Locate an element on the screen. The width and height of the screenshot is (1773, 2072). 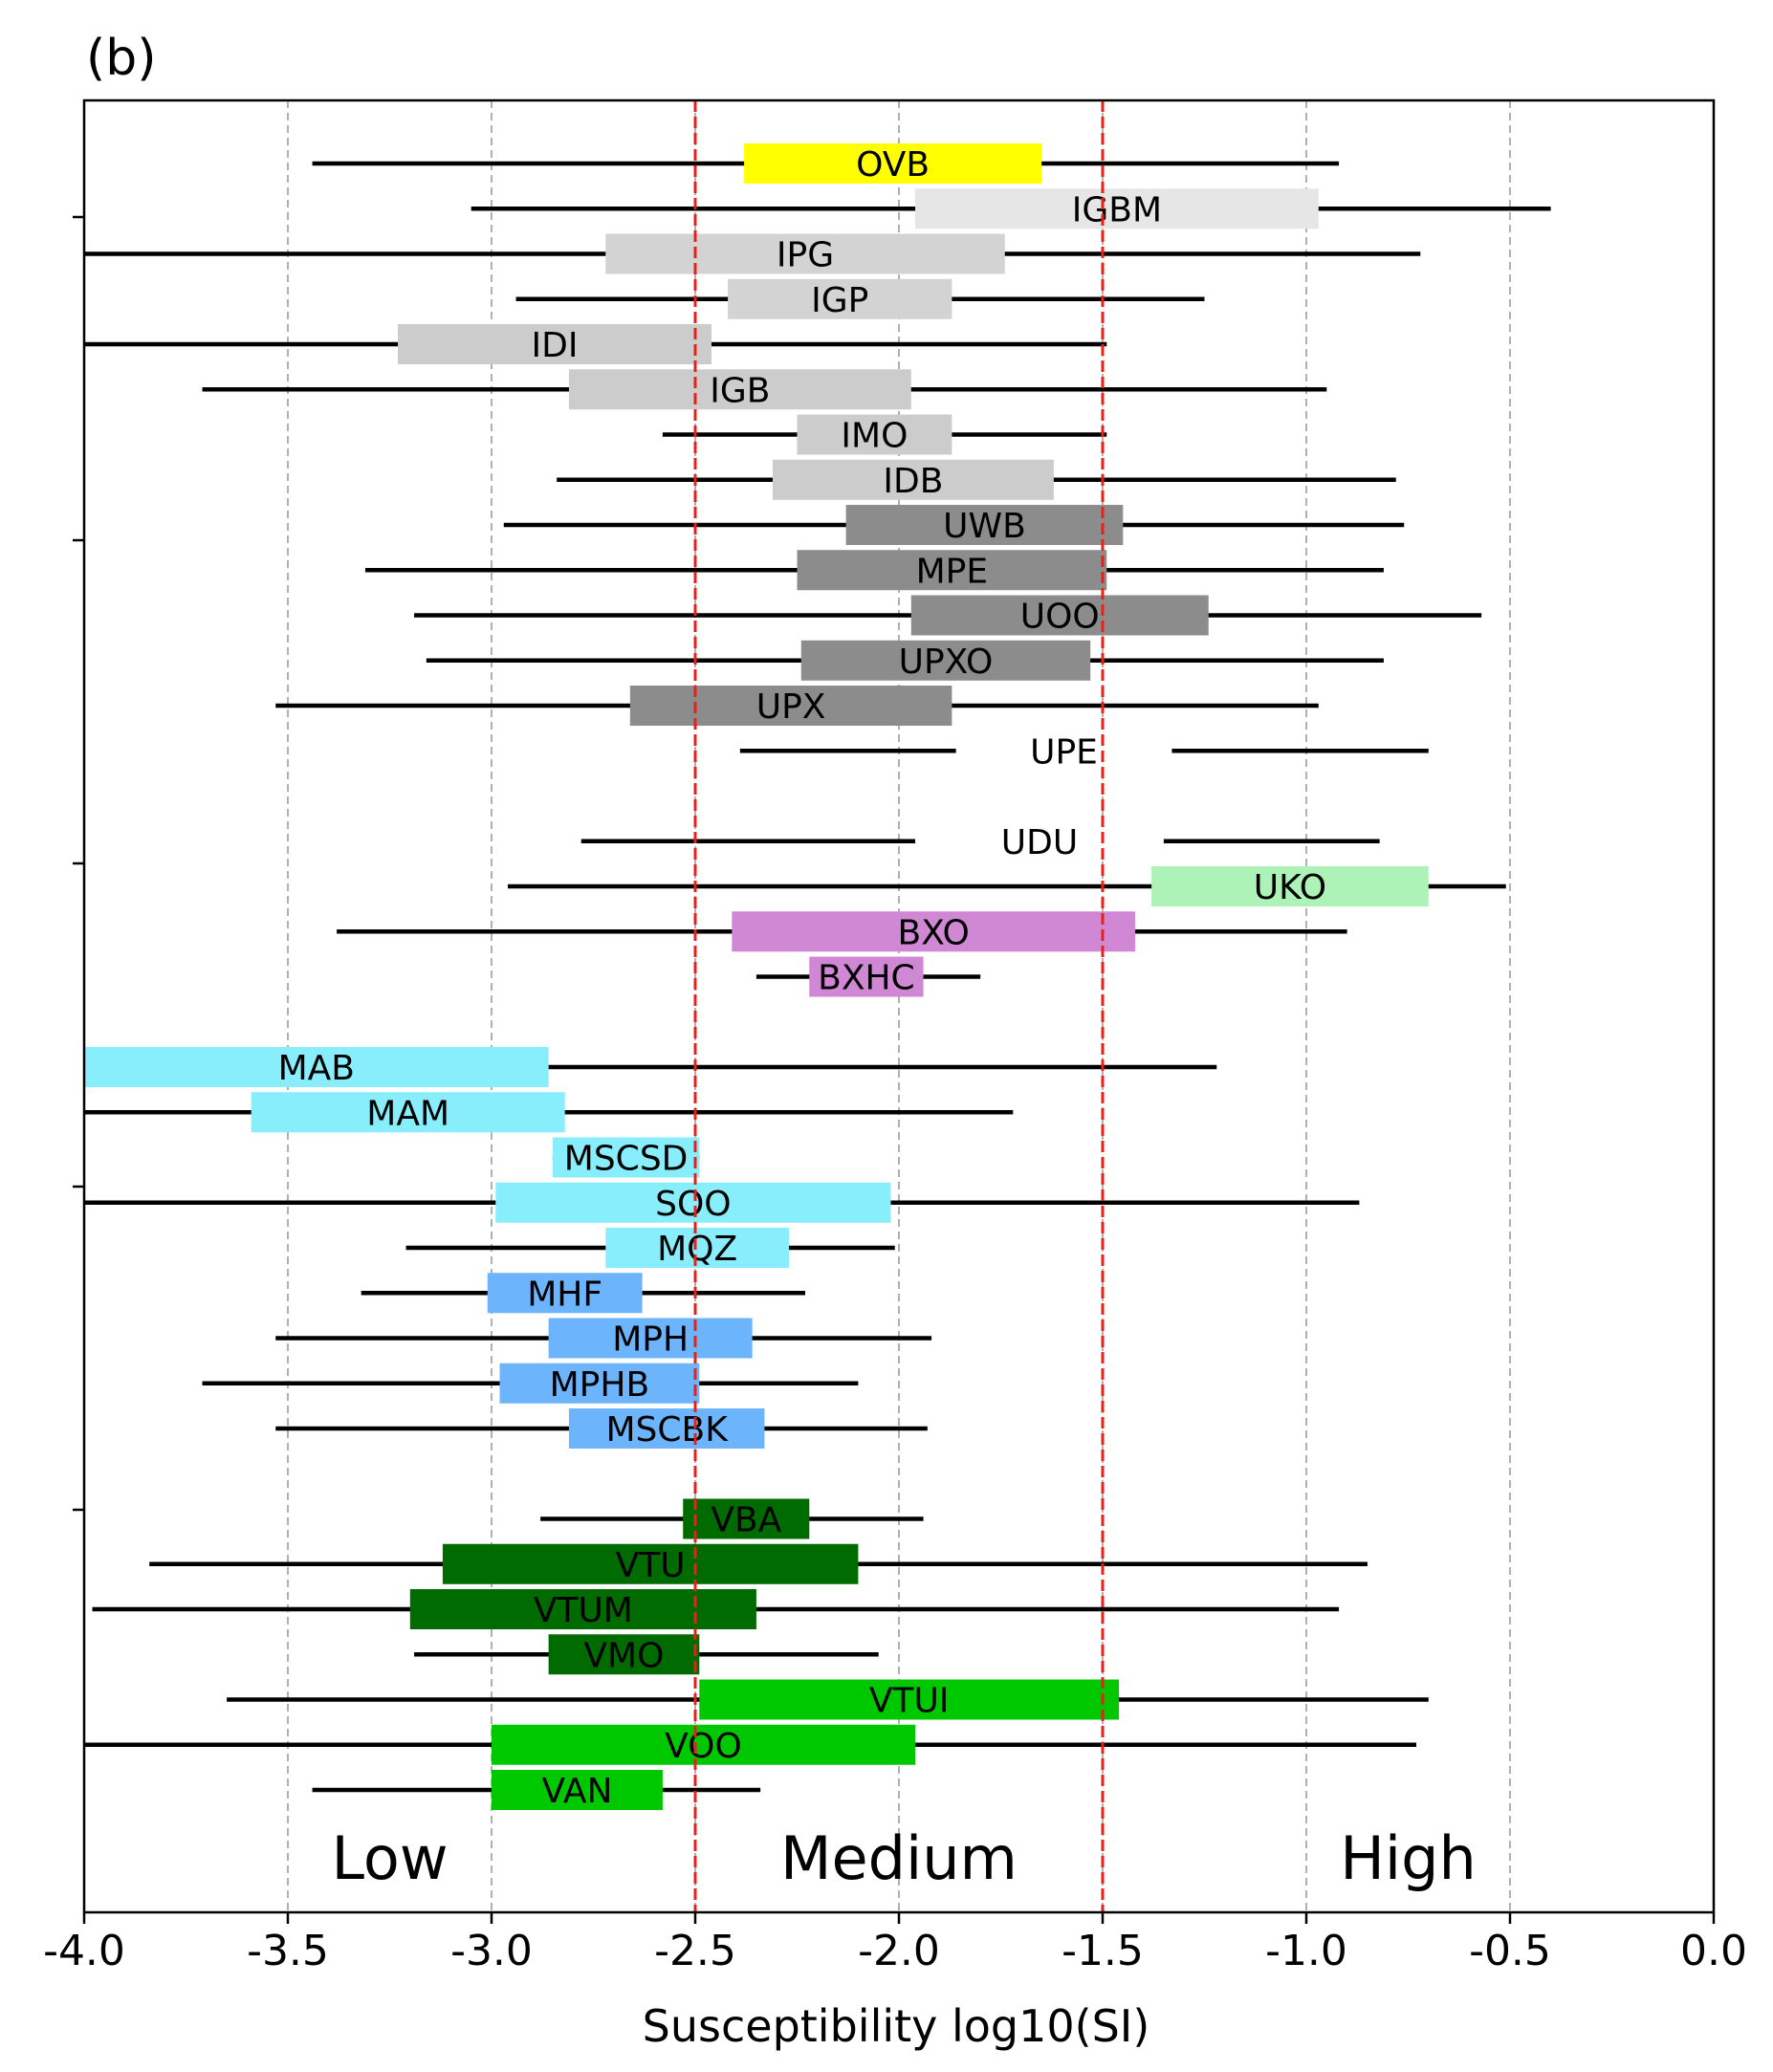
box-vba is located at coordinates (746, 1518).